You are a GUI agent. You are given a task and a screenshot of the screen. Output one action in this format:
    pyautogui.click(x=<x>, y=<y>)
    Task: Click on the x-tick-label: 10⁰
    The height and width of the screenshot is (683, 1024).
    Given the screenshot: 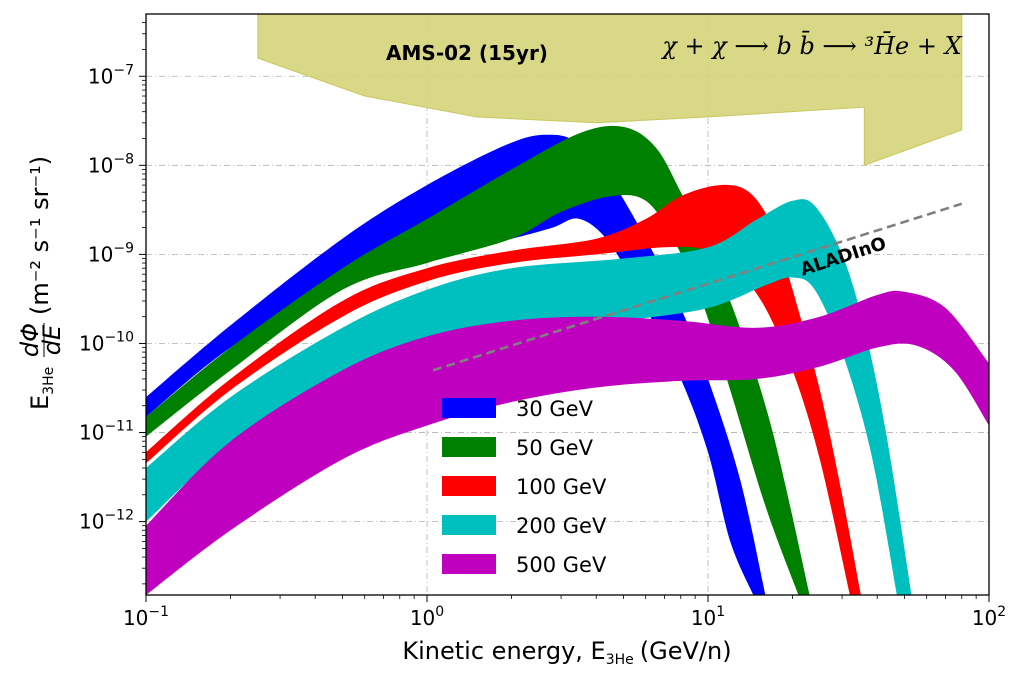 What is the action you would take?
    pyautogui.click(x=427, y=617)
    